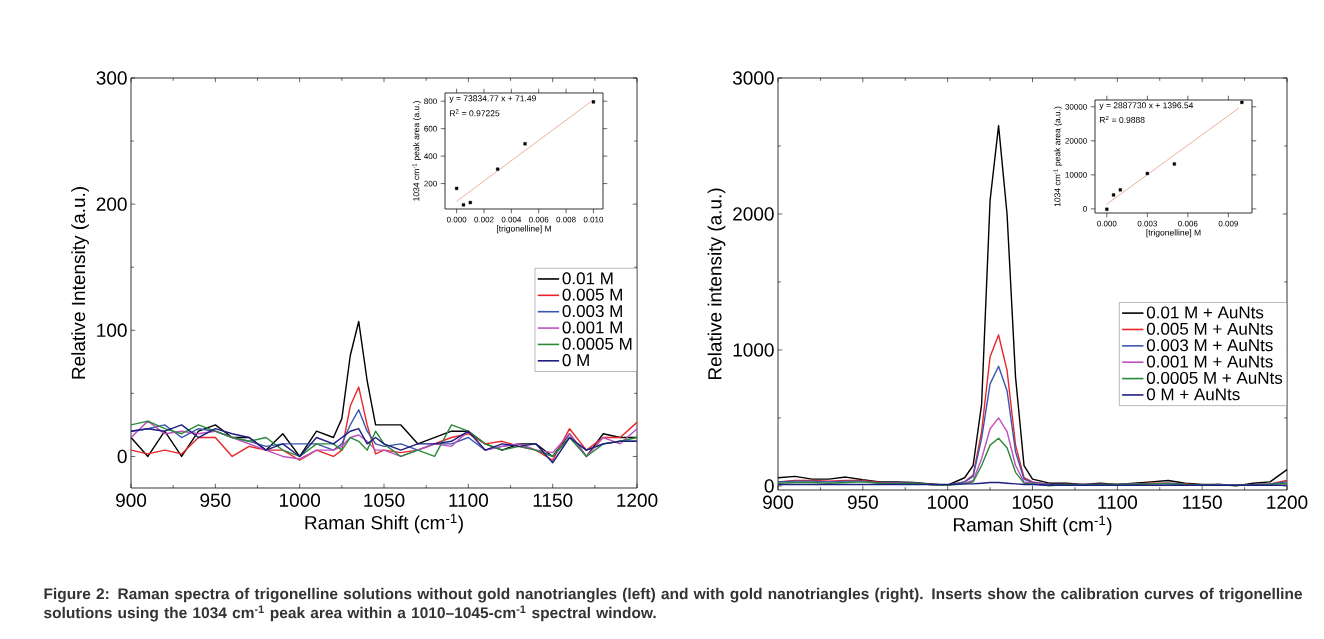 The width and height of the screenshot is (1324, 639). What do you see at coordinates (1214, 377) in the screenshot?
I see `legend-label: 0.0005 M + AuNts` at bounding box center [1214, 377].